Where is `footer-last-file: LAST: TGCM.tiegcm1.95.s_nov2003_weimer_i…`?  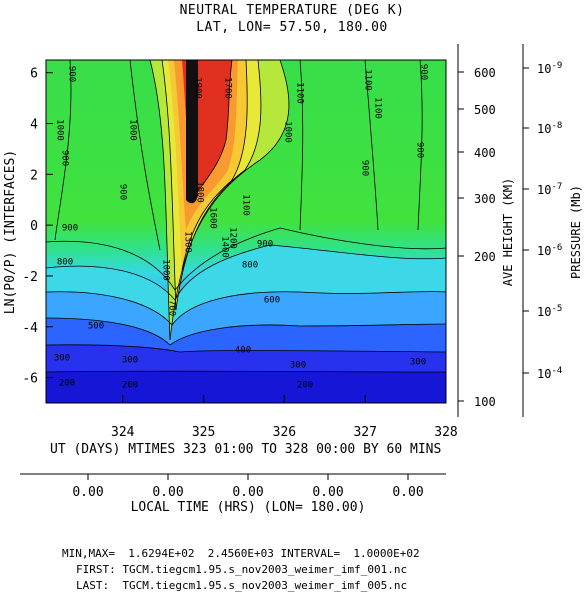
footer-last-file: LAST: TGCM.tiegcm1.95.s_nov2003_weimer_i… is located at coordinates (242, 585).